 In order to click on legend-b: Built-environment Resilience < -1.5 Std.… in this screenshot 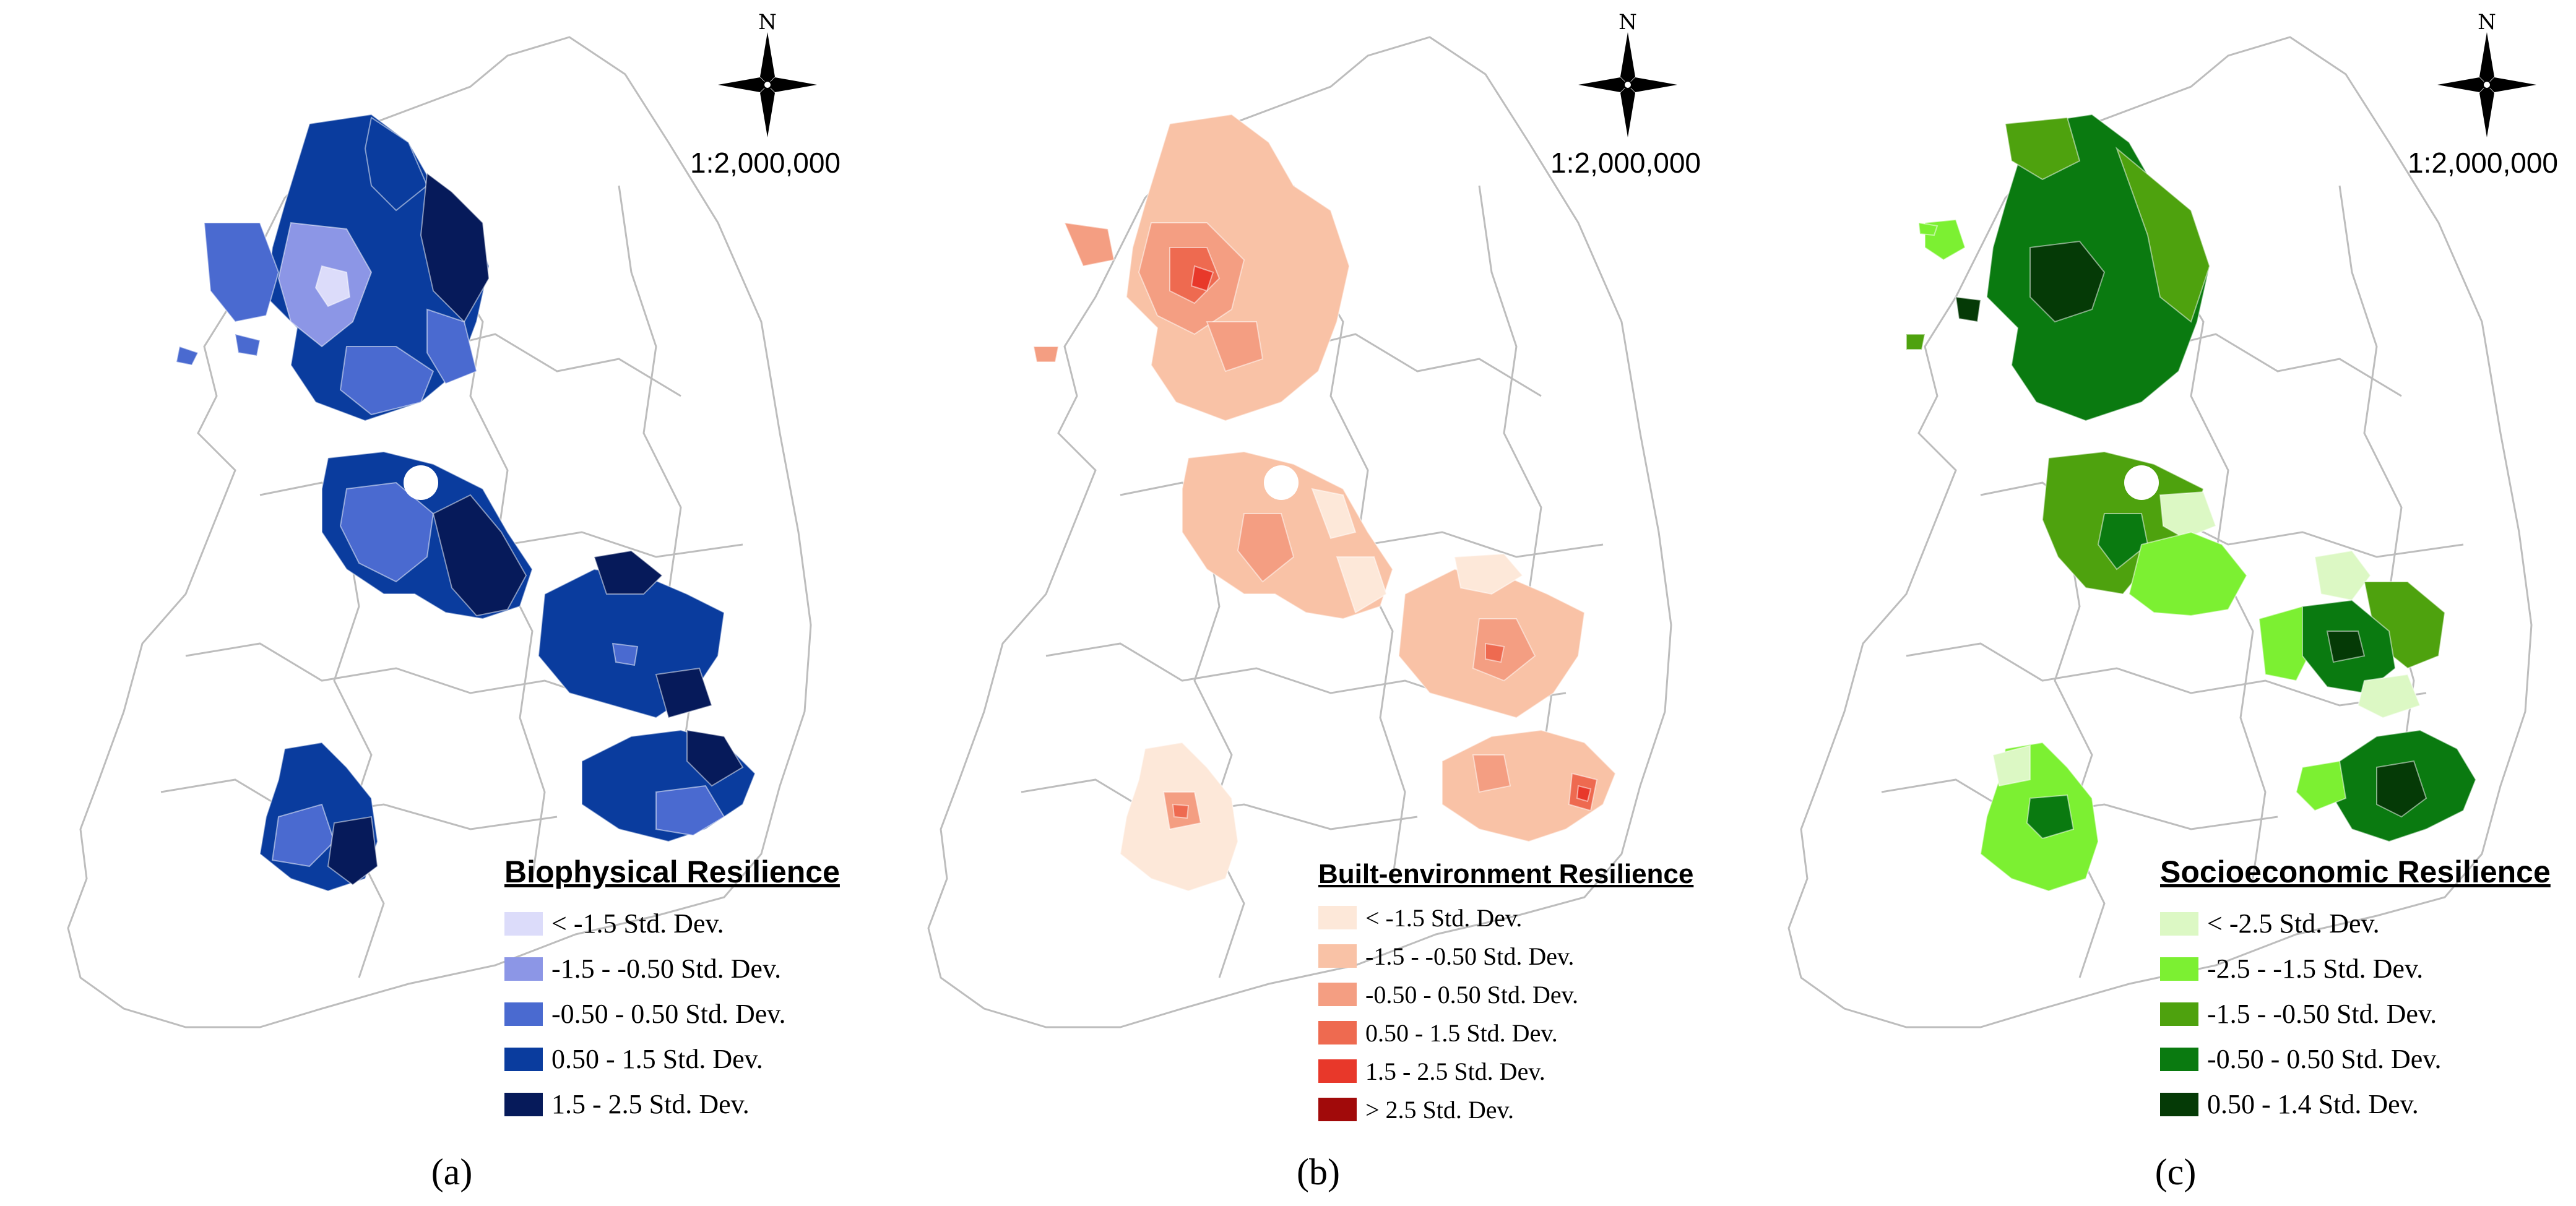, I will do `click(1505, 994)`.